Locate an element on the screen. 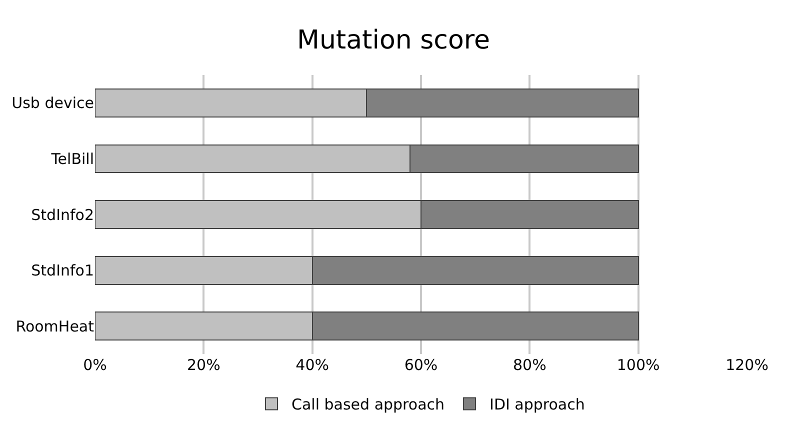 The image size is (787, 434). legend-label: Call based approach is located at coordinates (368, 405).